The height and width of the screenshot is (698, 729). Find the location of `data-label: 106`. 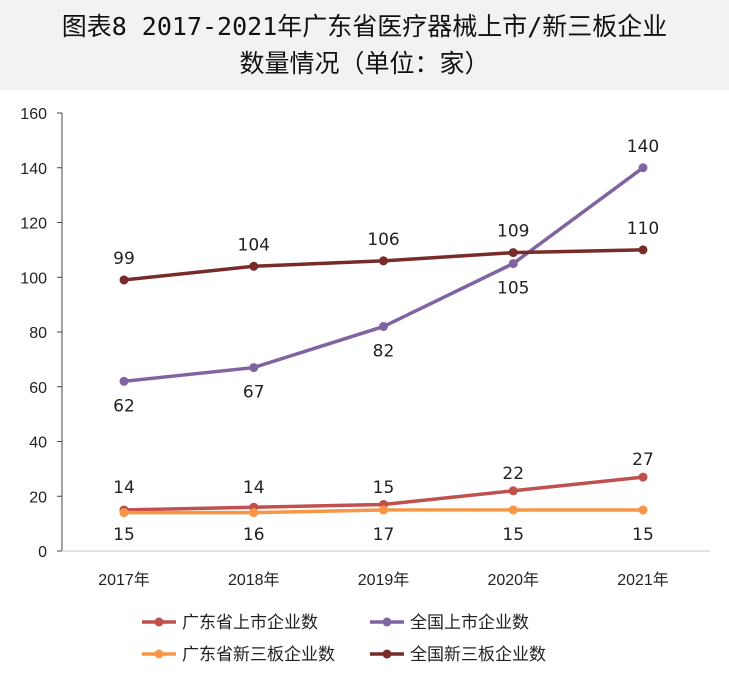

data-label: 106 is located at coordinates (383, 240).